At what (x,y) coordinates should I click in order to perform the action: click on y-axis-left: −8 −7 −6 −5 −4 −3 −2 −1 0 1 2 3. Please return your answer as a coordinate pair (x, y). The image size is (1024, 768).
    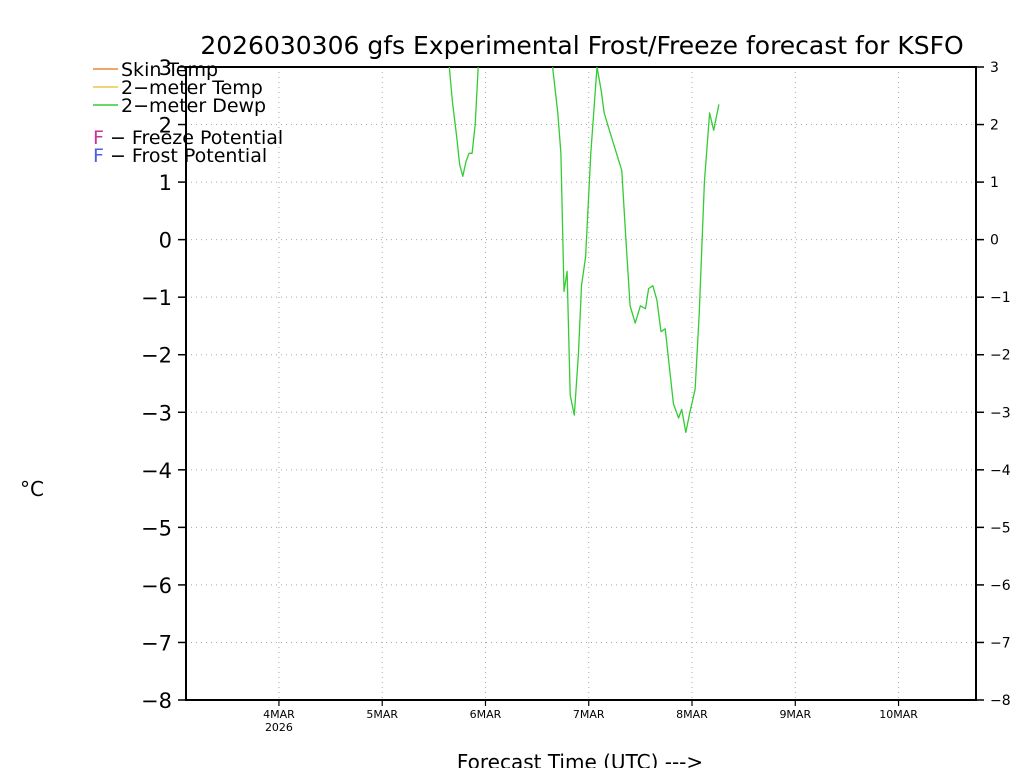
    Looking at the image, I should click on (163, 384).